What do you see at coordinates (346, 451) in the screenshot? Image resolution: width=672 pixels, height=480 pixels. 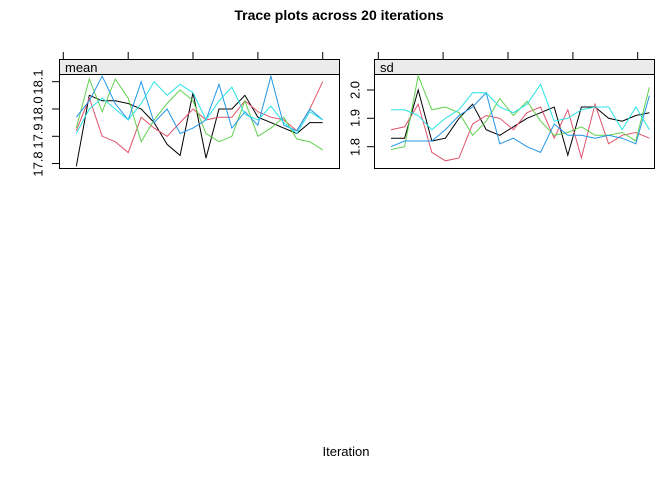 I see `x-axis-label: Iteration` at bounding box center [346, 451].